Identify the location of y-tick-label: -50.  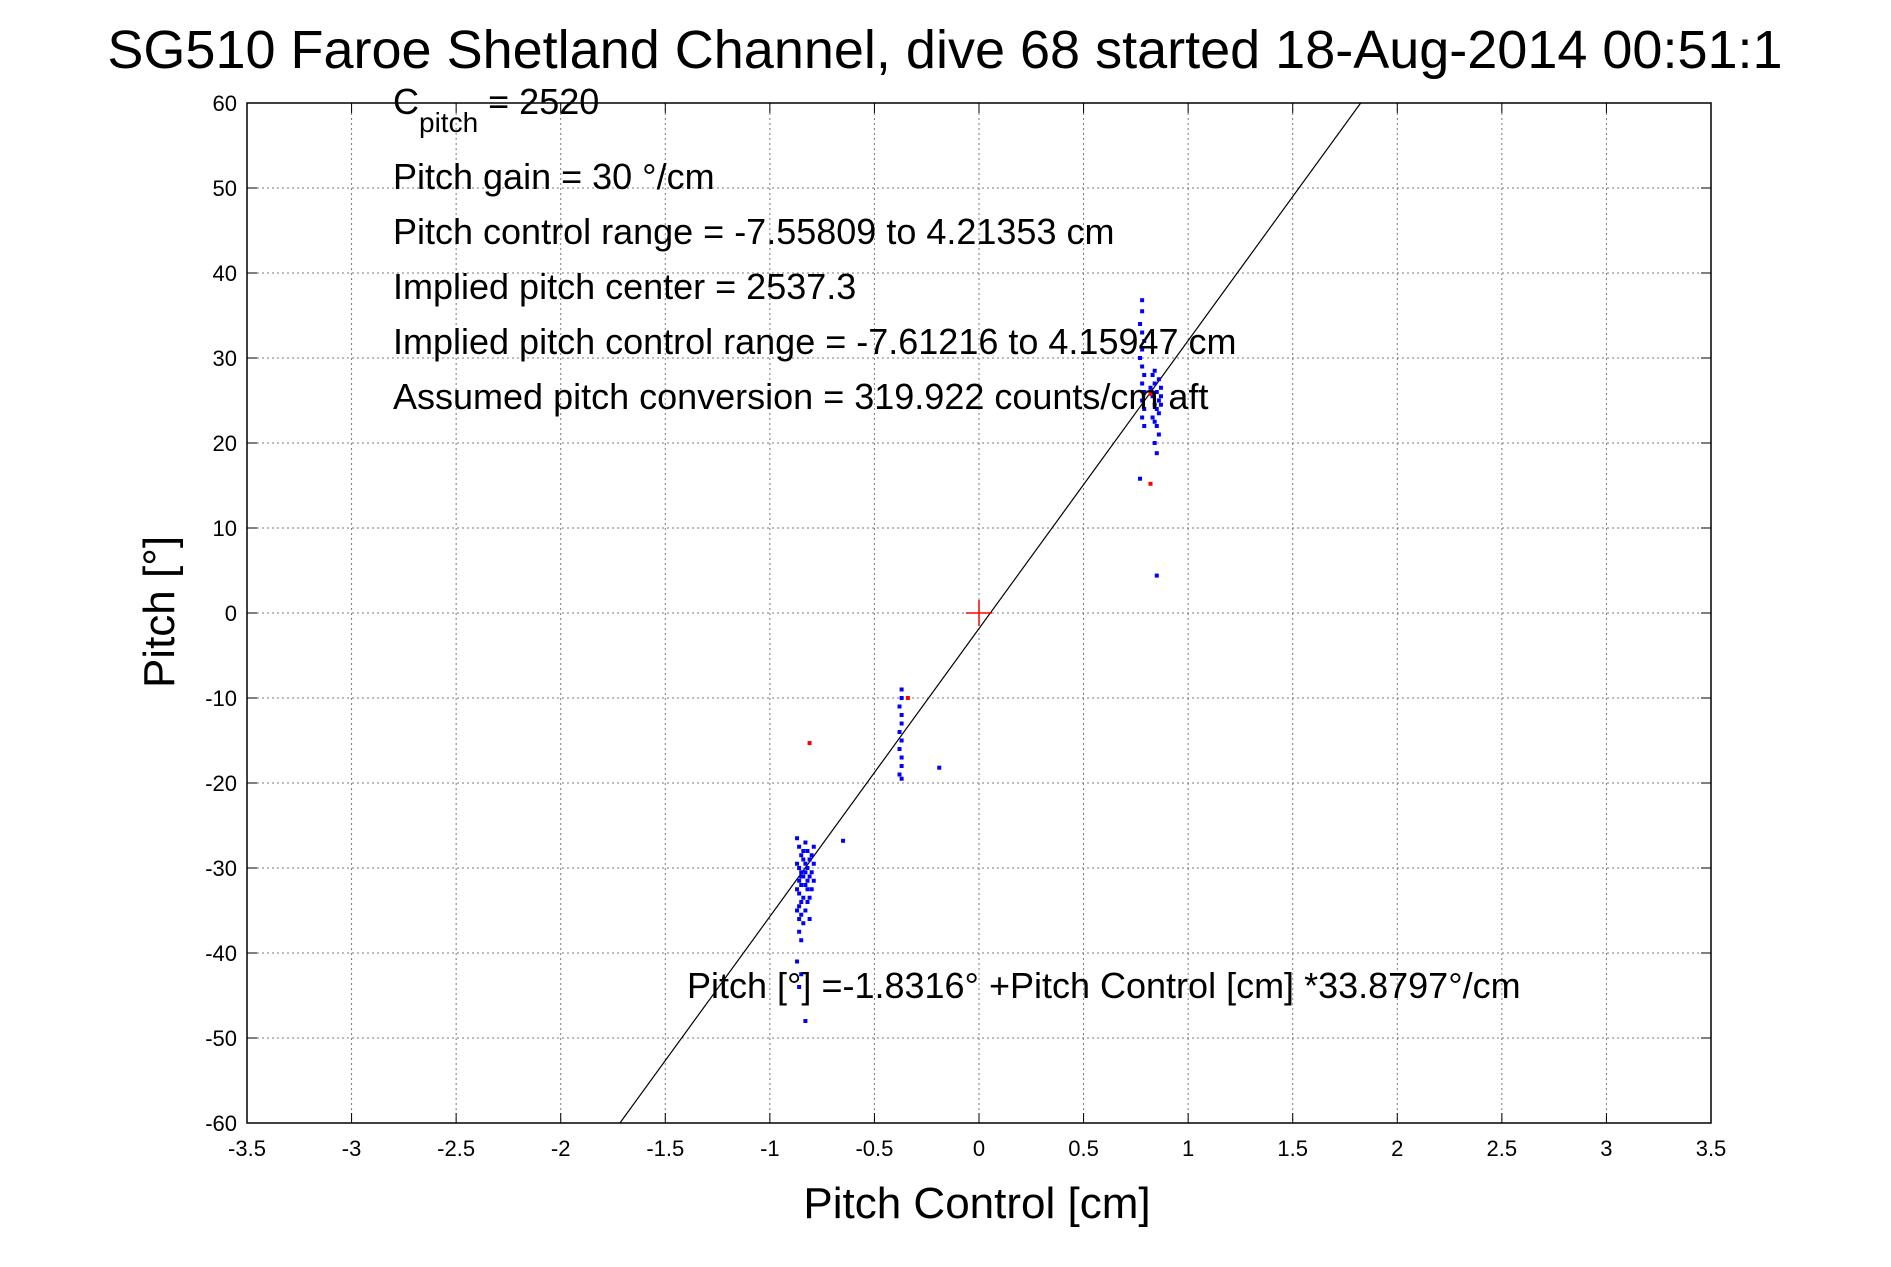
(221, 1038).